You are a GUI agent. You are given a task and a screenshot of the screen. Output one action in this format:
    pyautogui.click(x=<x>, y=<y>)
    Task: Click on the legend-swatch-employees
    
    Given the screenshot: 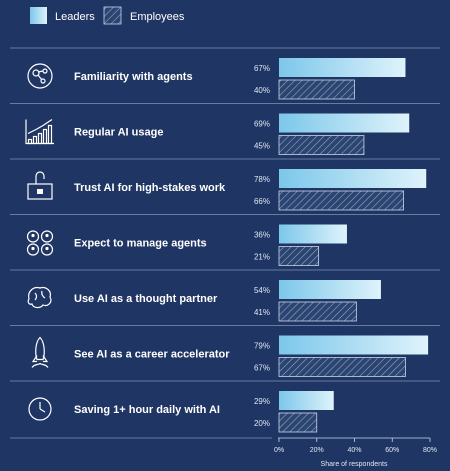 What is the action you would take?
    pyautogui.click(x=112, y=15)
    